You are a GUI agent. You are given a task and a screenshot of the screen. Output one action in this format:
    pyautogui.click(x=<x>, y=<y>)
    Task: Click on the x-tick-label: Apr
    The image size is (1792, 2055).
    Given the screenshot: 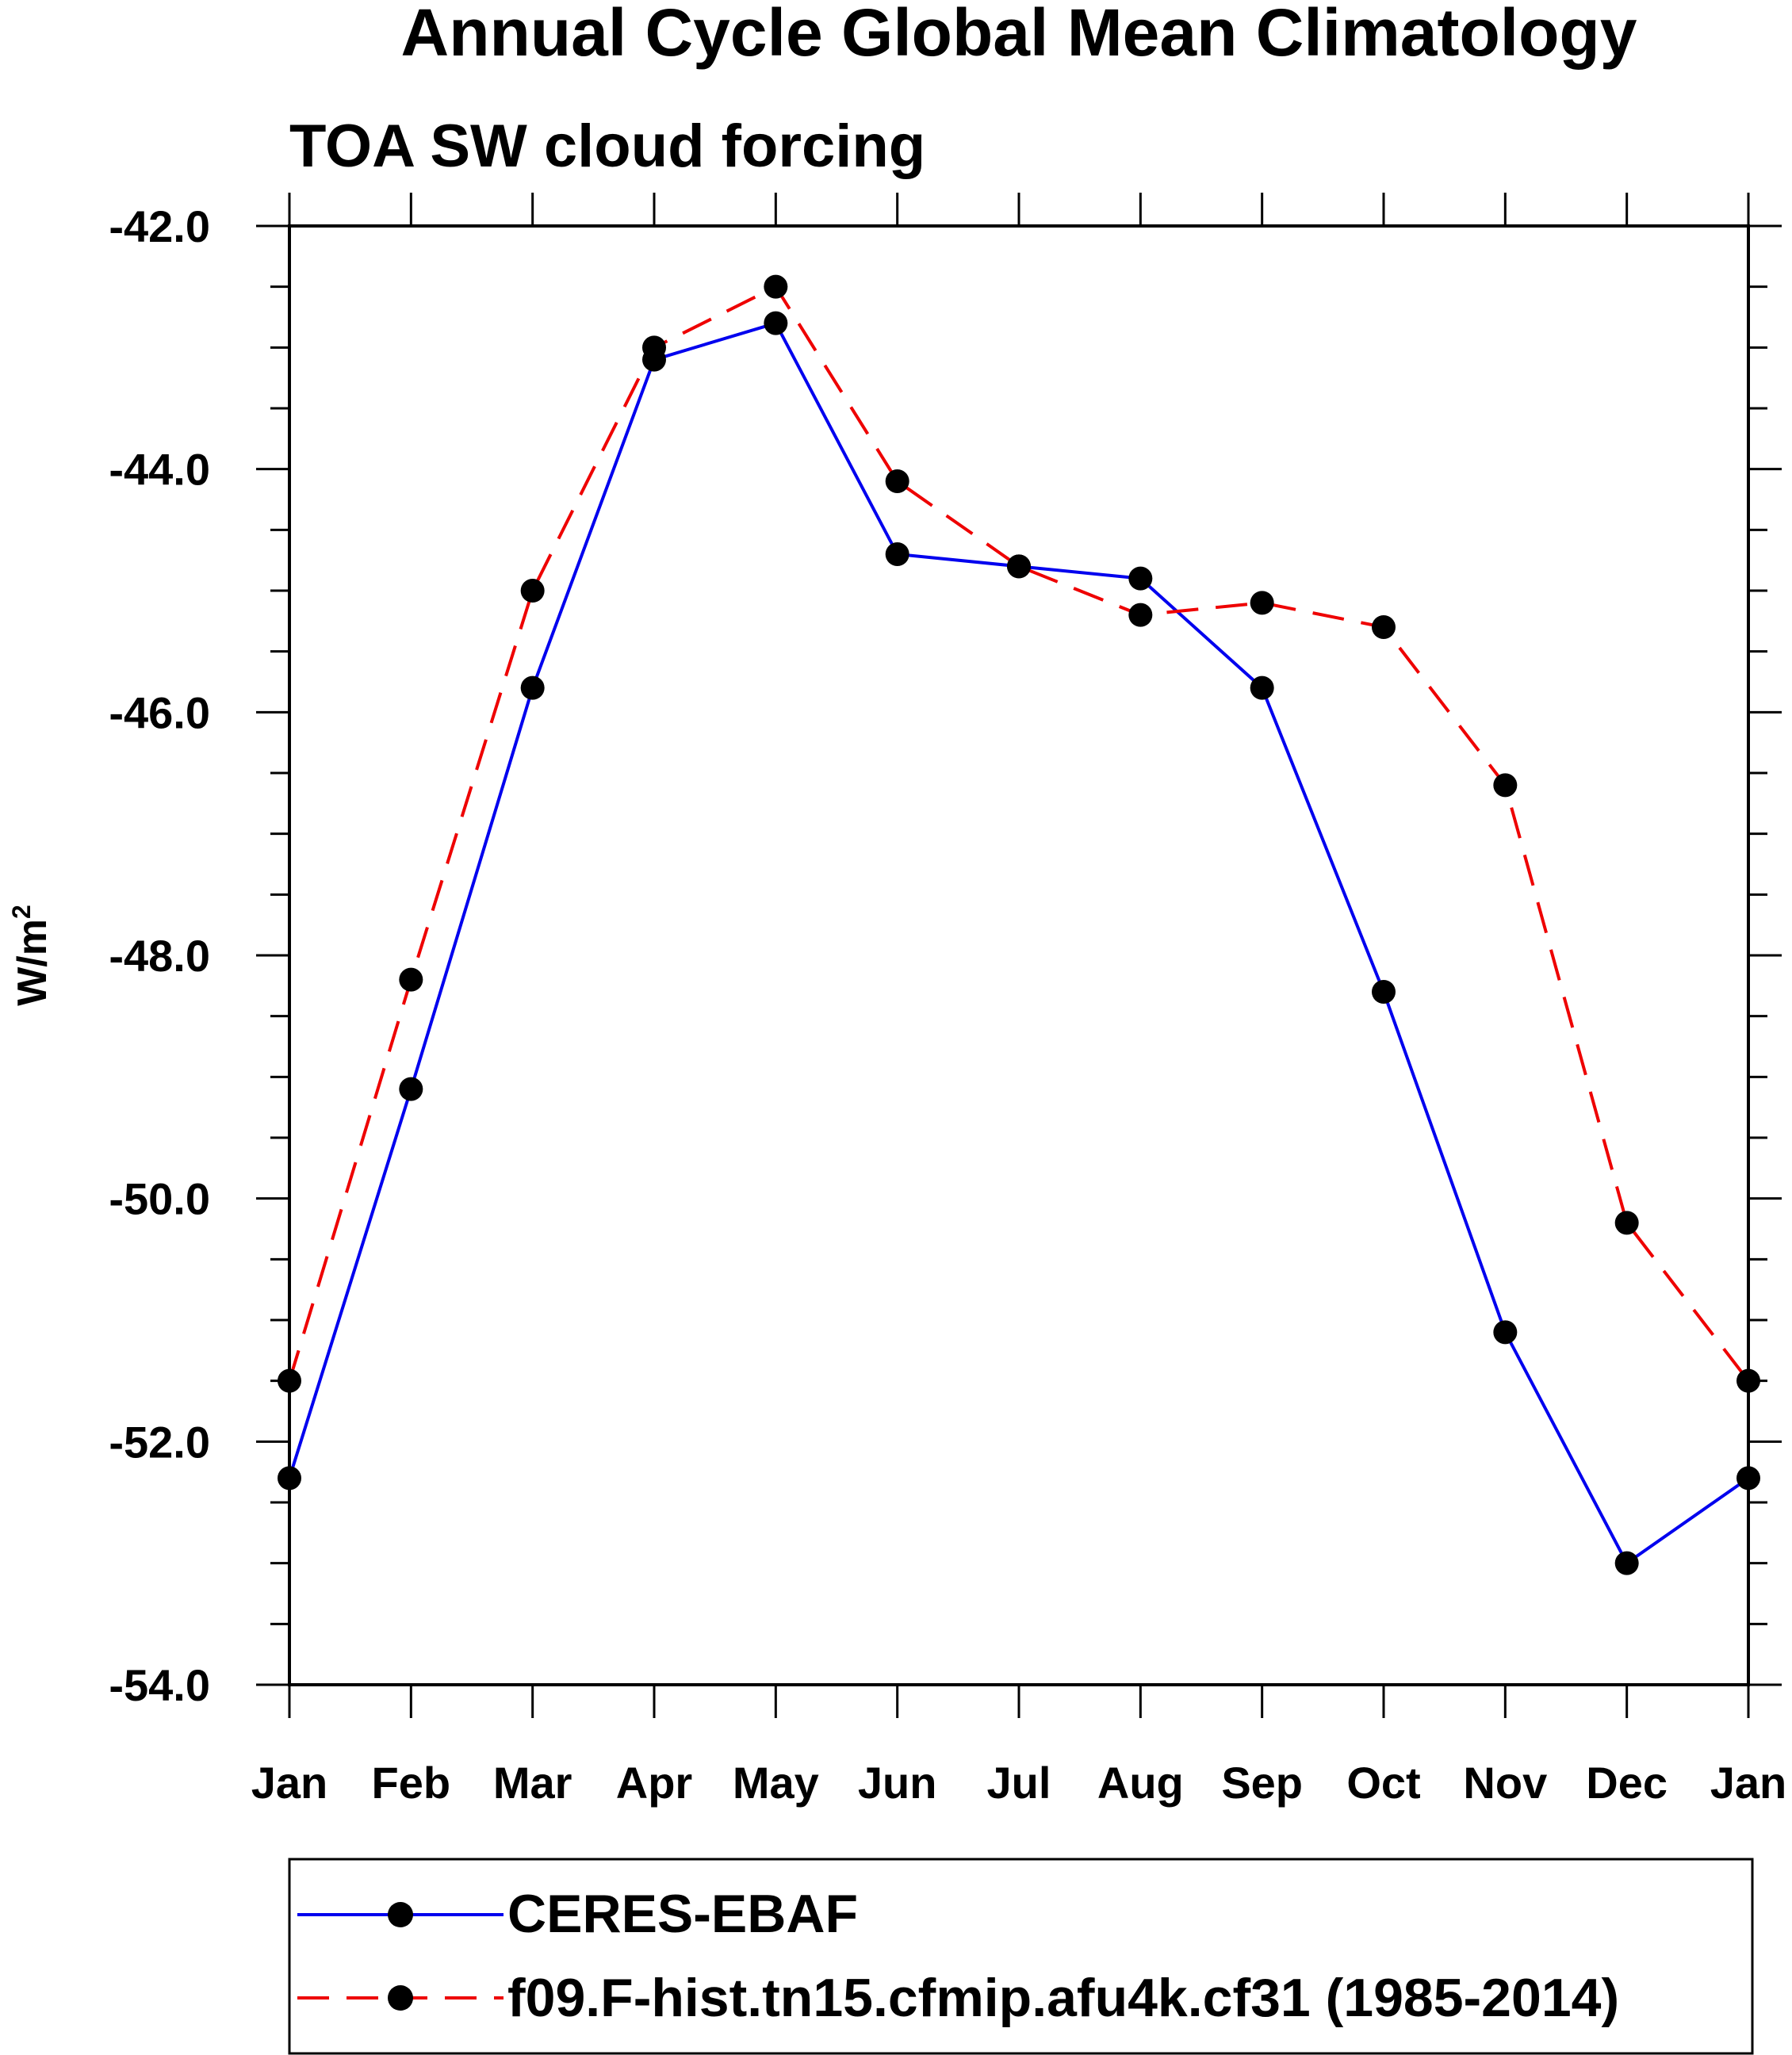 What is the action you would take?
    pyautogui.click(x=654, y=1783)
    